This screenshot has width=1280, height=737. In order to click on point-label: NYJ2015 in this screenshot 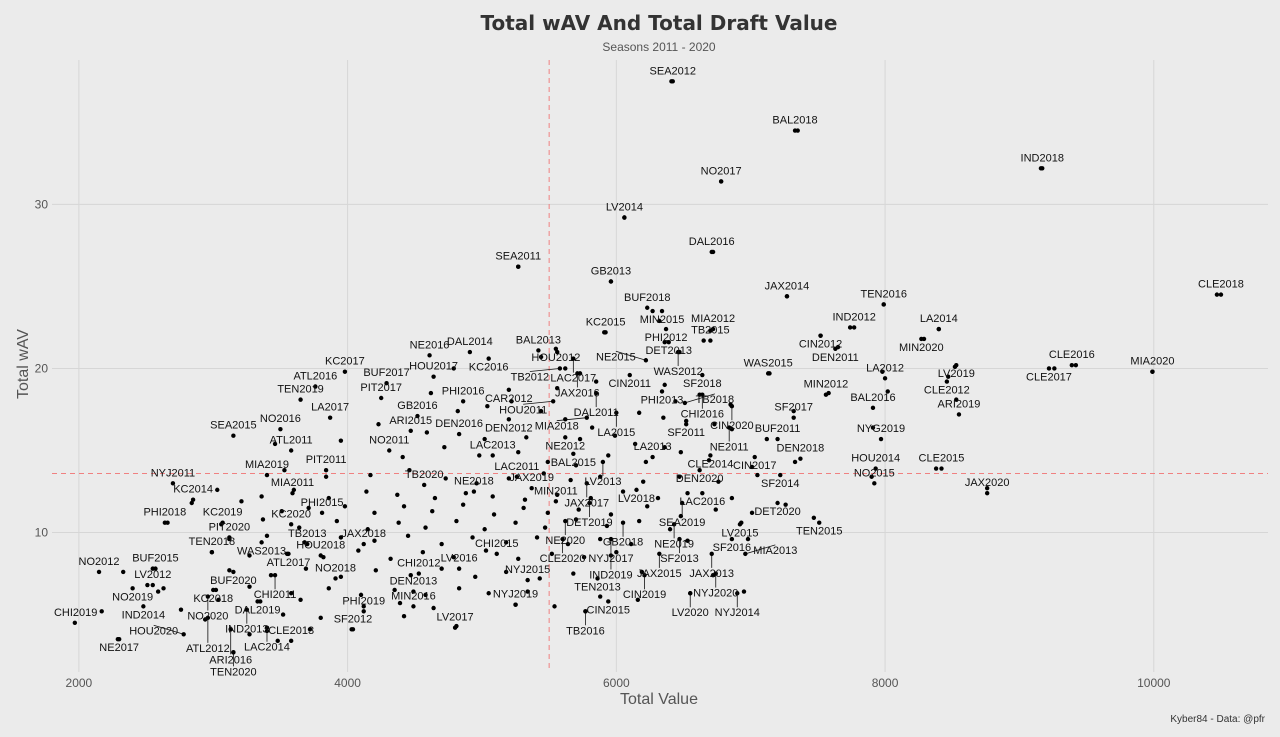, I will do `click(527, 570)`.